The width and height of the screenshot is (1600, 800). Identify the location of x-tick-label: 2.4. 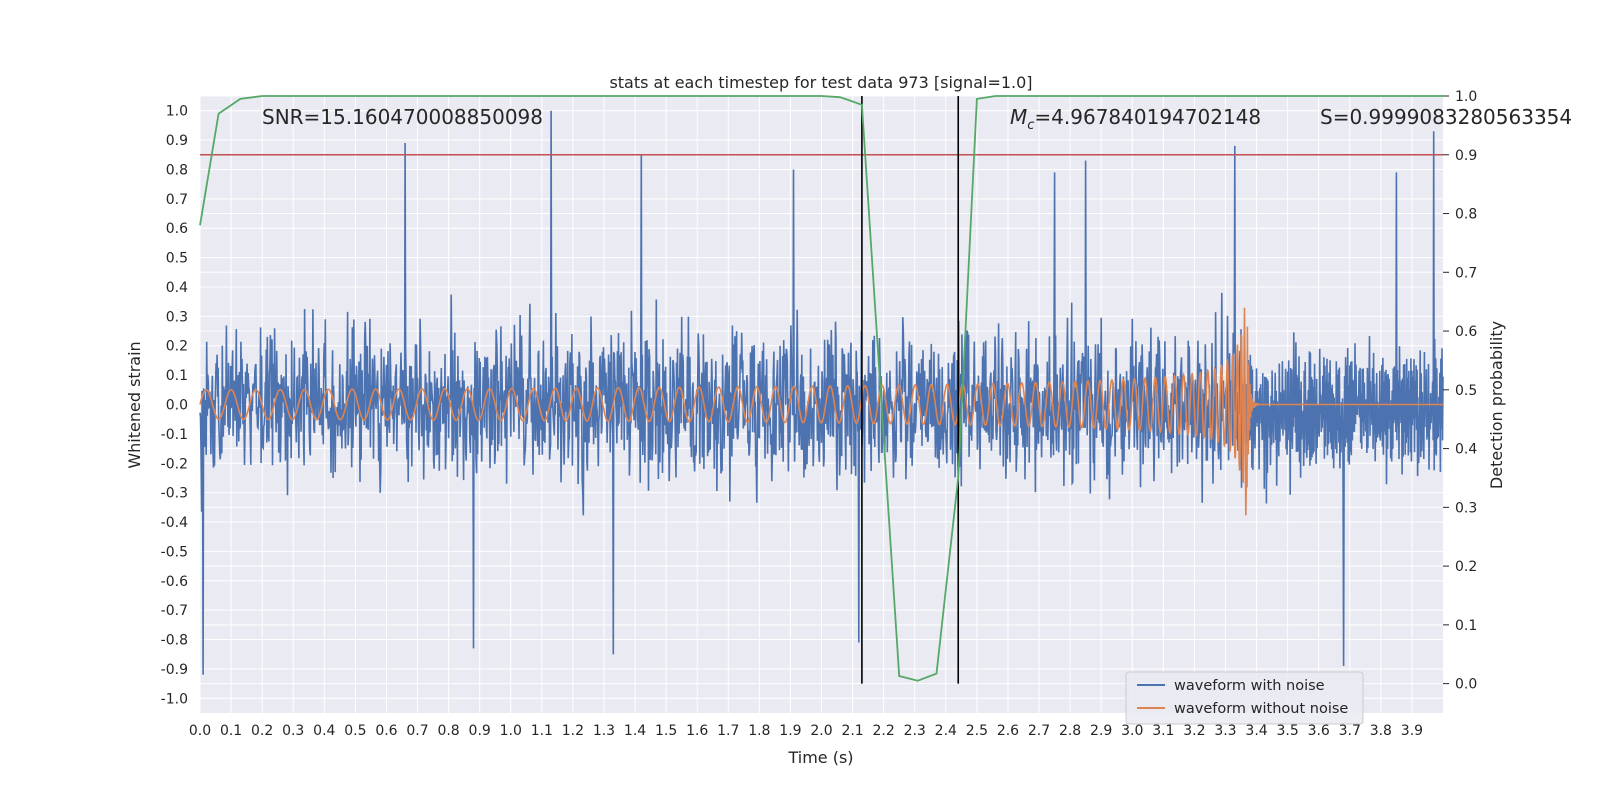
(946, 731).